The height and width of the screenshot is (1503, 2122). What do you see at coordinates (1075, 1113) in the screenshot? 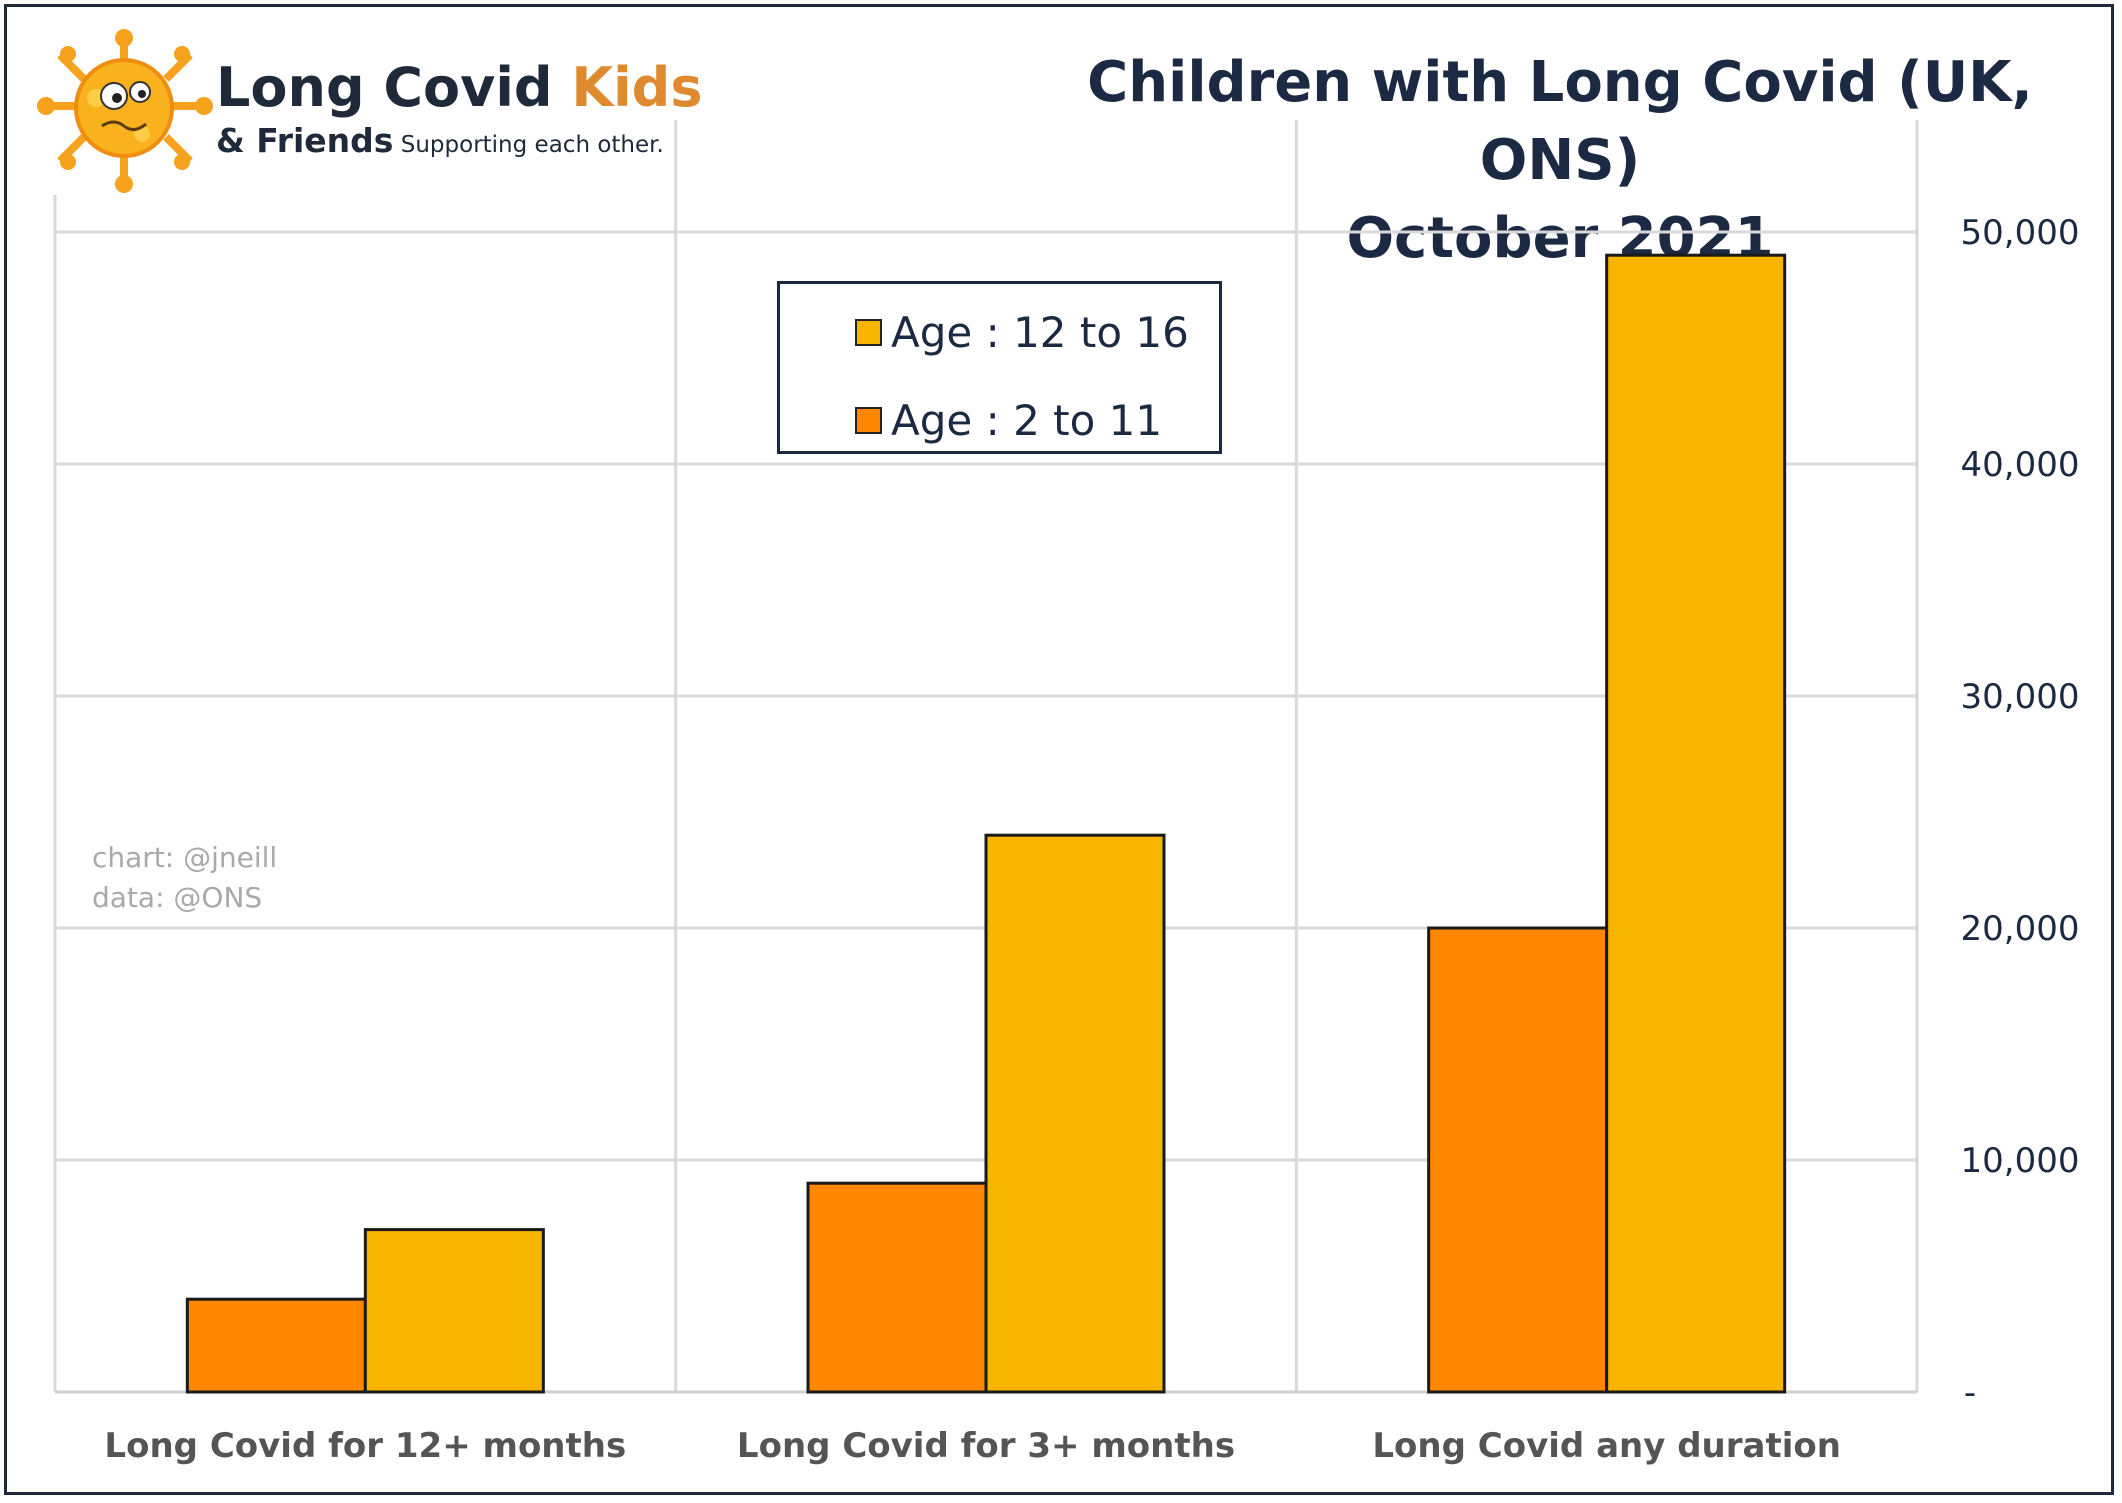
I see `bar-series1-cat1` at bounding box center [1075, 1113].